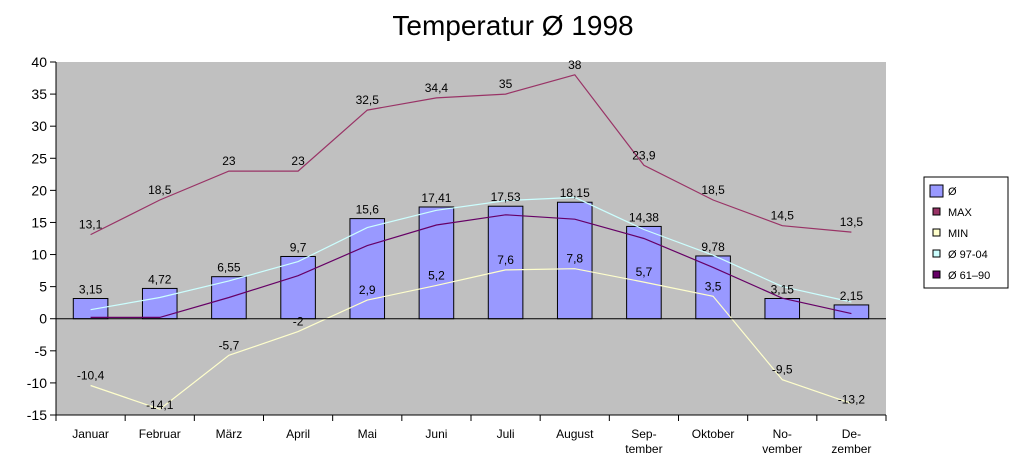 This screenshot has height=469, width=1030. Describe the element at coordinates (506, 434) in the screenshot. I see `x-tick-label: Juli` at that location.